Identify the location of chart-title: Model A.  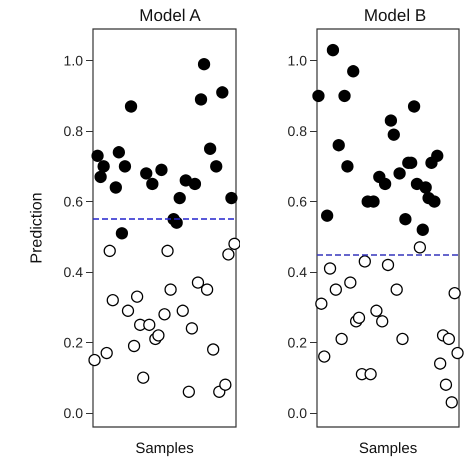
(170, 15).